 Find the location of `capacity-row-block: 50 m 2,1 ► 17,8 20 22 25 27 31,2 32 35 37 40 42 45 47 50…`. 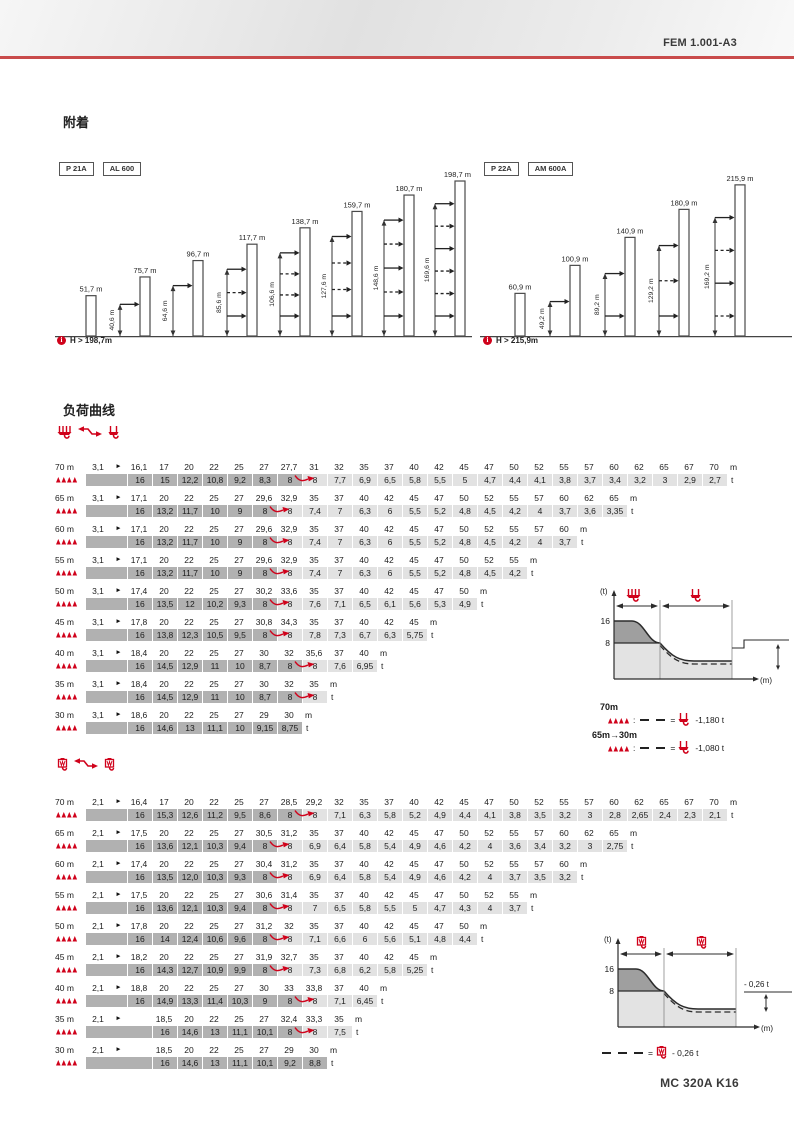

capacity-row-block: 50 m 2,1 ► 17,8 20 22 25 27 31,2 32 35 37 40 42 45 47 50… is located at coordinates (411, 932).